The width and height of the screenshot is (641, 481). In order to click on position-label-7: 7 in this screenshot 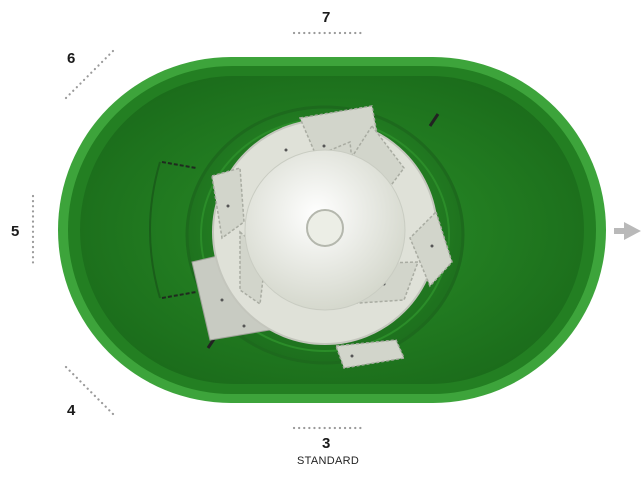, I will do `click(326, 17)`.